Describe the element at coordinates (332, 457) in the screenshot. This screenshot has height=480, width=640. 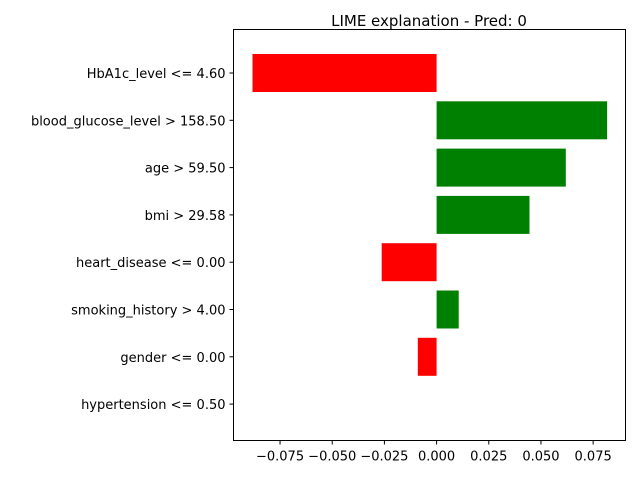
I see `x-tick-label: −0.050` at that location.